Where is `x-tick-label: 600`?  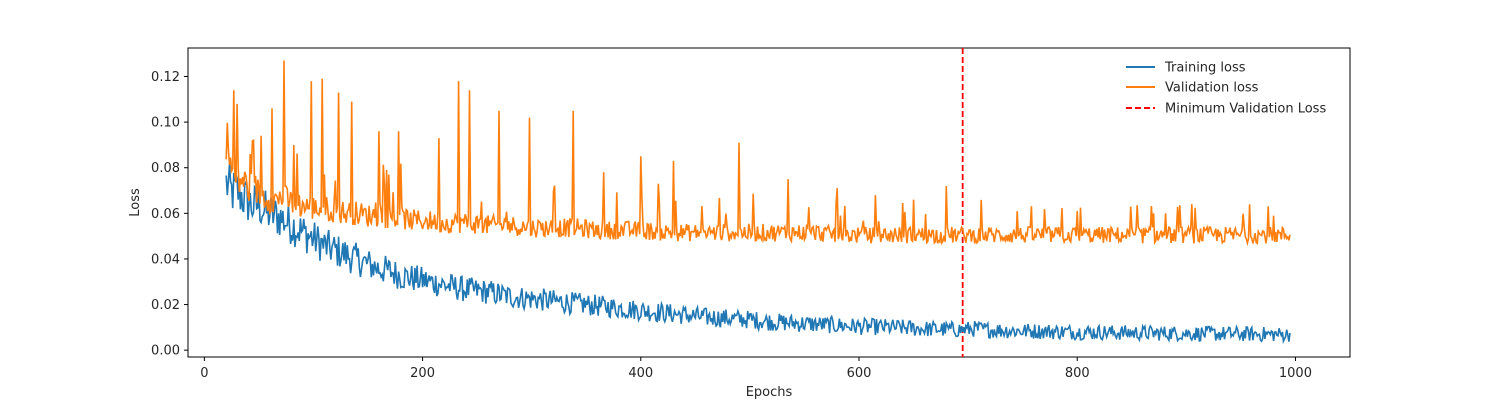 x-tick-label: 600 is located at coordinates (859, 373).